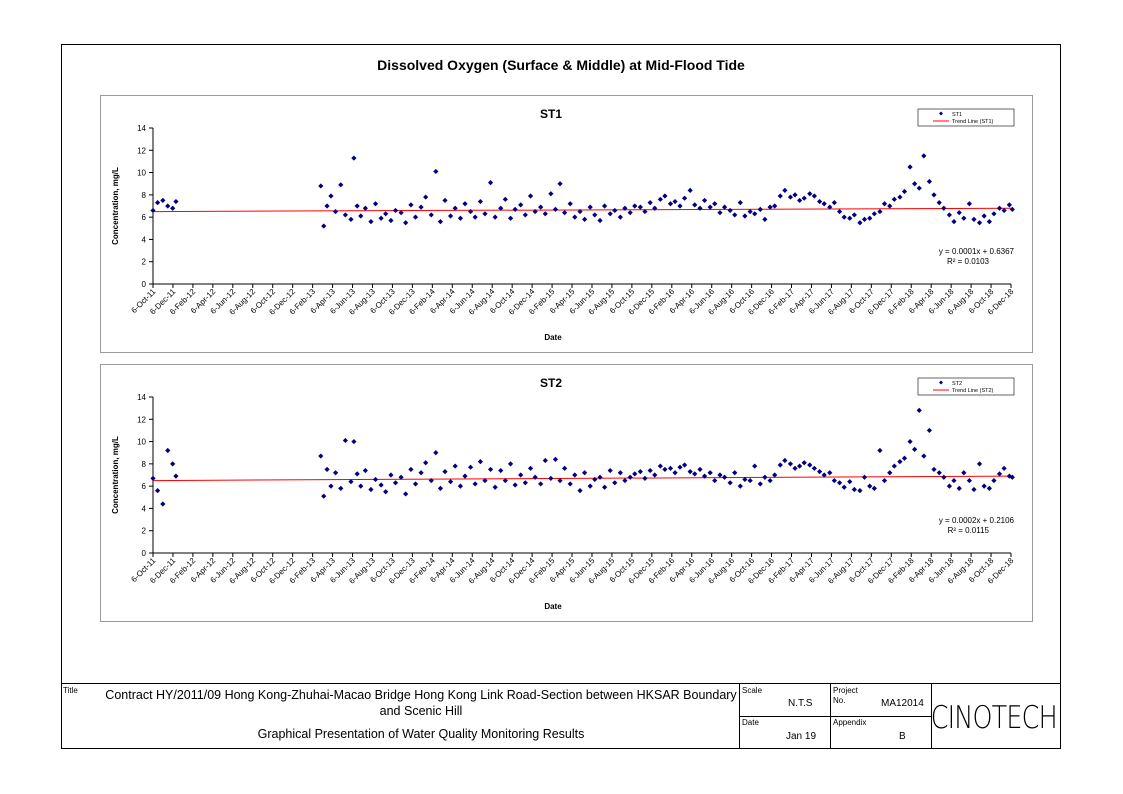 The height and width of the screenshot is (794, 1123). What do you see at coordinates (70, 690) in the screenshot?
I see `title-label: Title` at bounding box center [70, 690].